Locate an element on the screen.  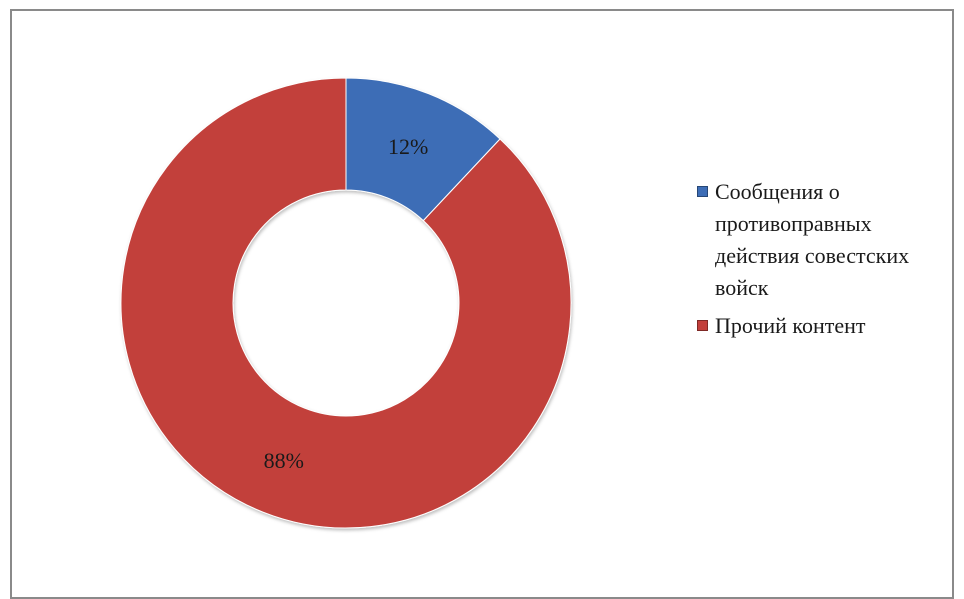
legend-swatch-other is located at coordinates (702, 325).